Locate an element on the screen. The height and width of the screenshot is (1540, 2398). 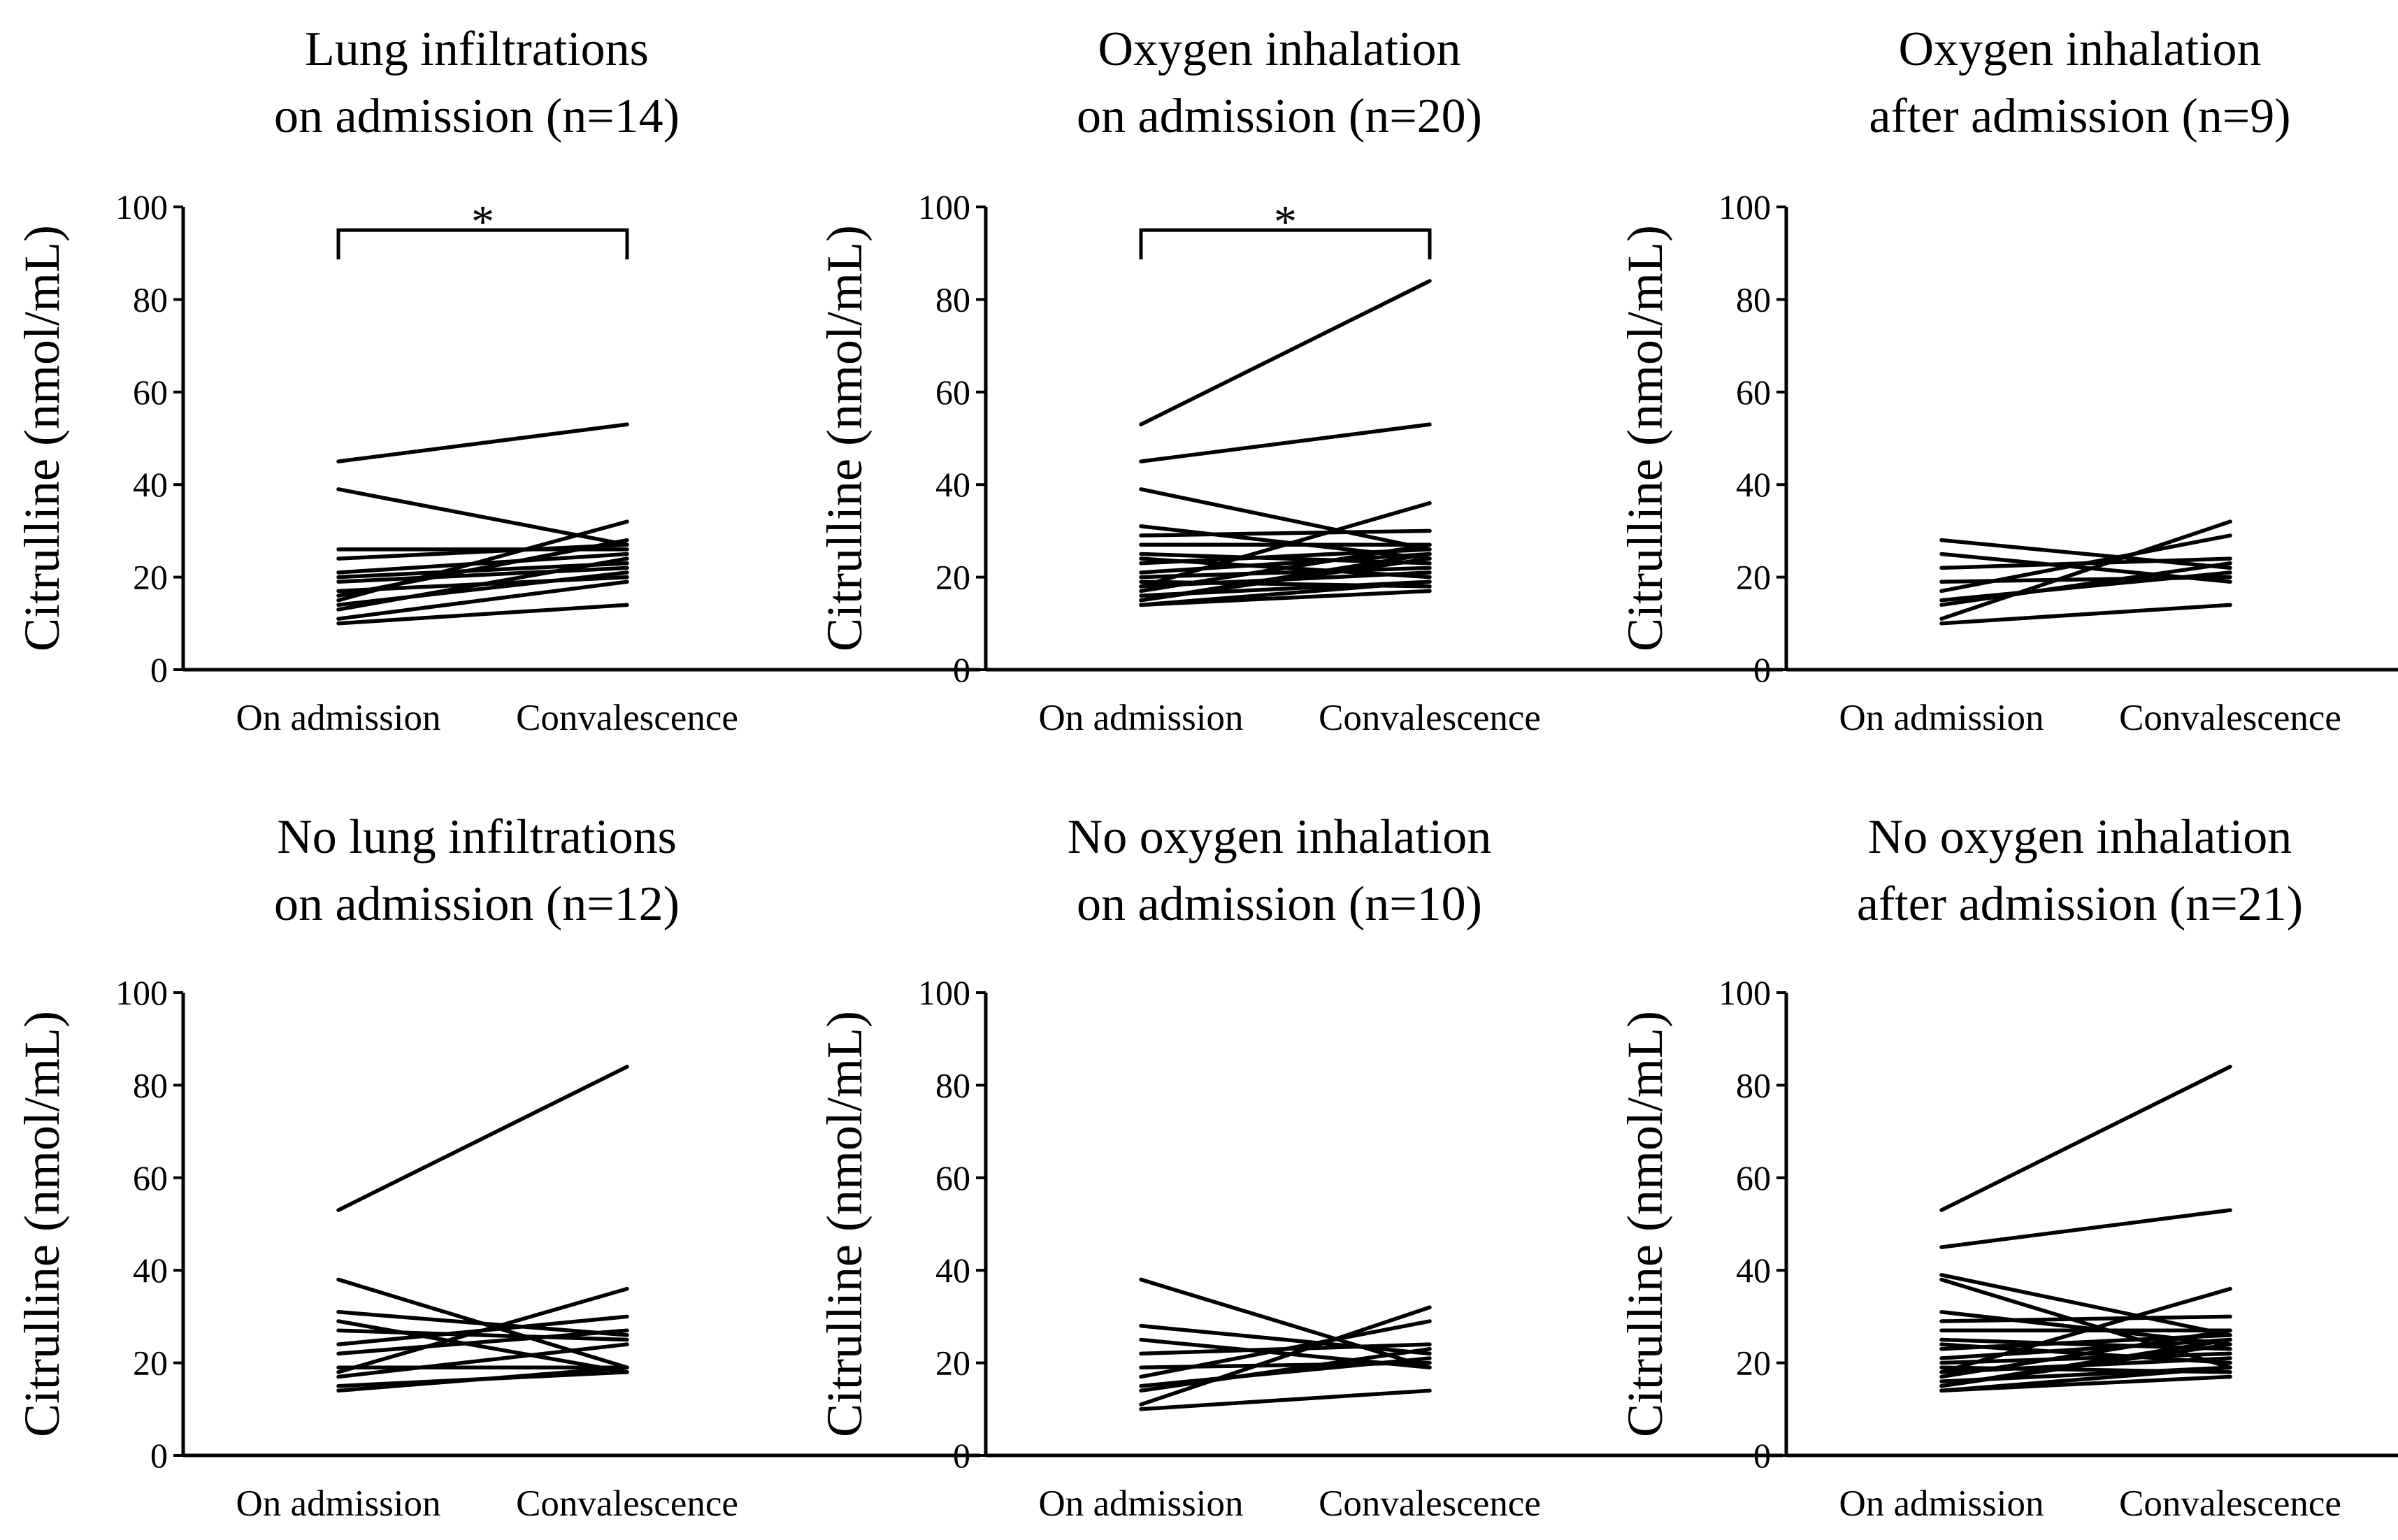
series-line-p18 is located at coordinates (1285, 579).